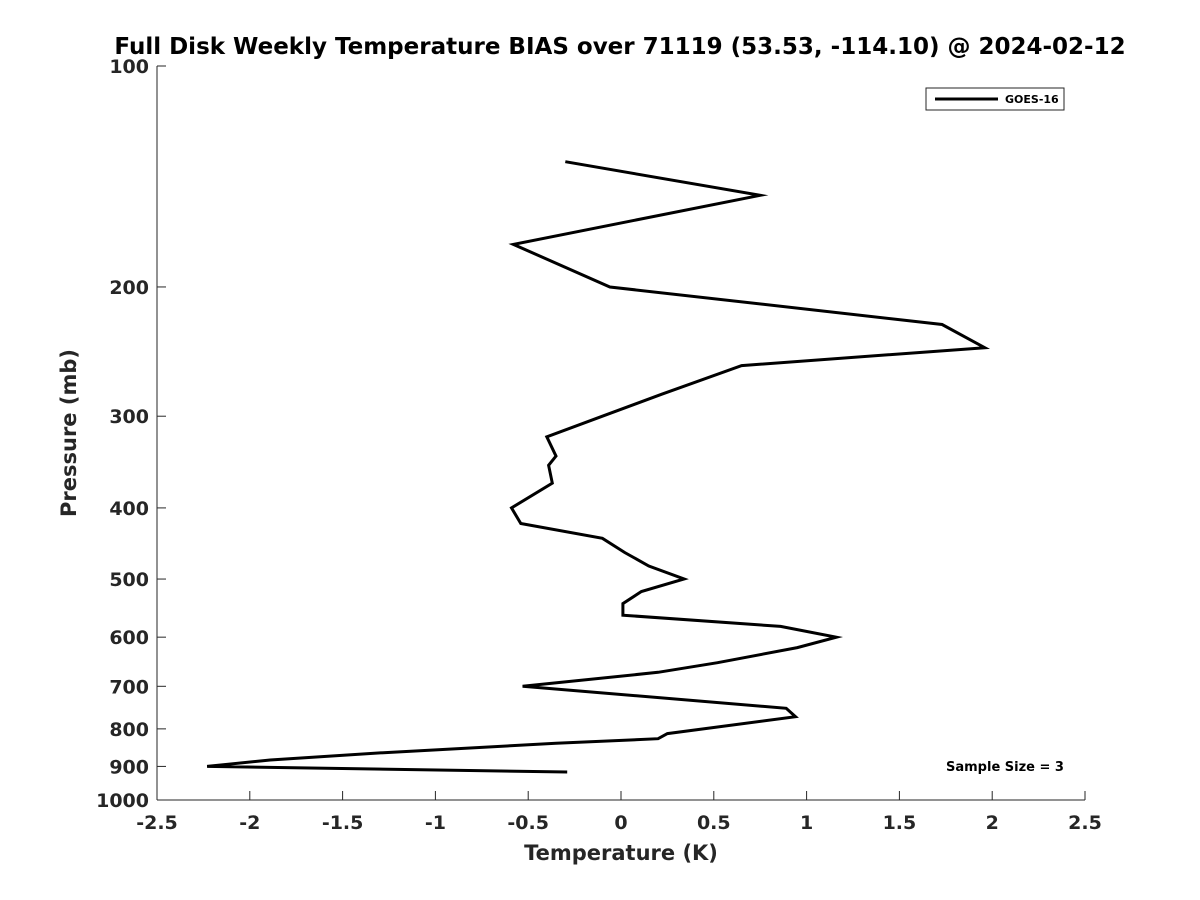  Describe the element at coordinates (129, 288) in the screenshot. I see `y-tick-label: 200` at that location.